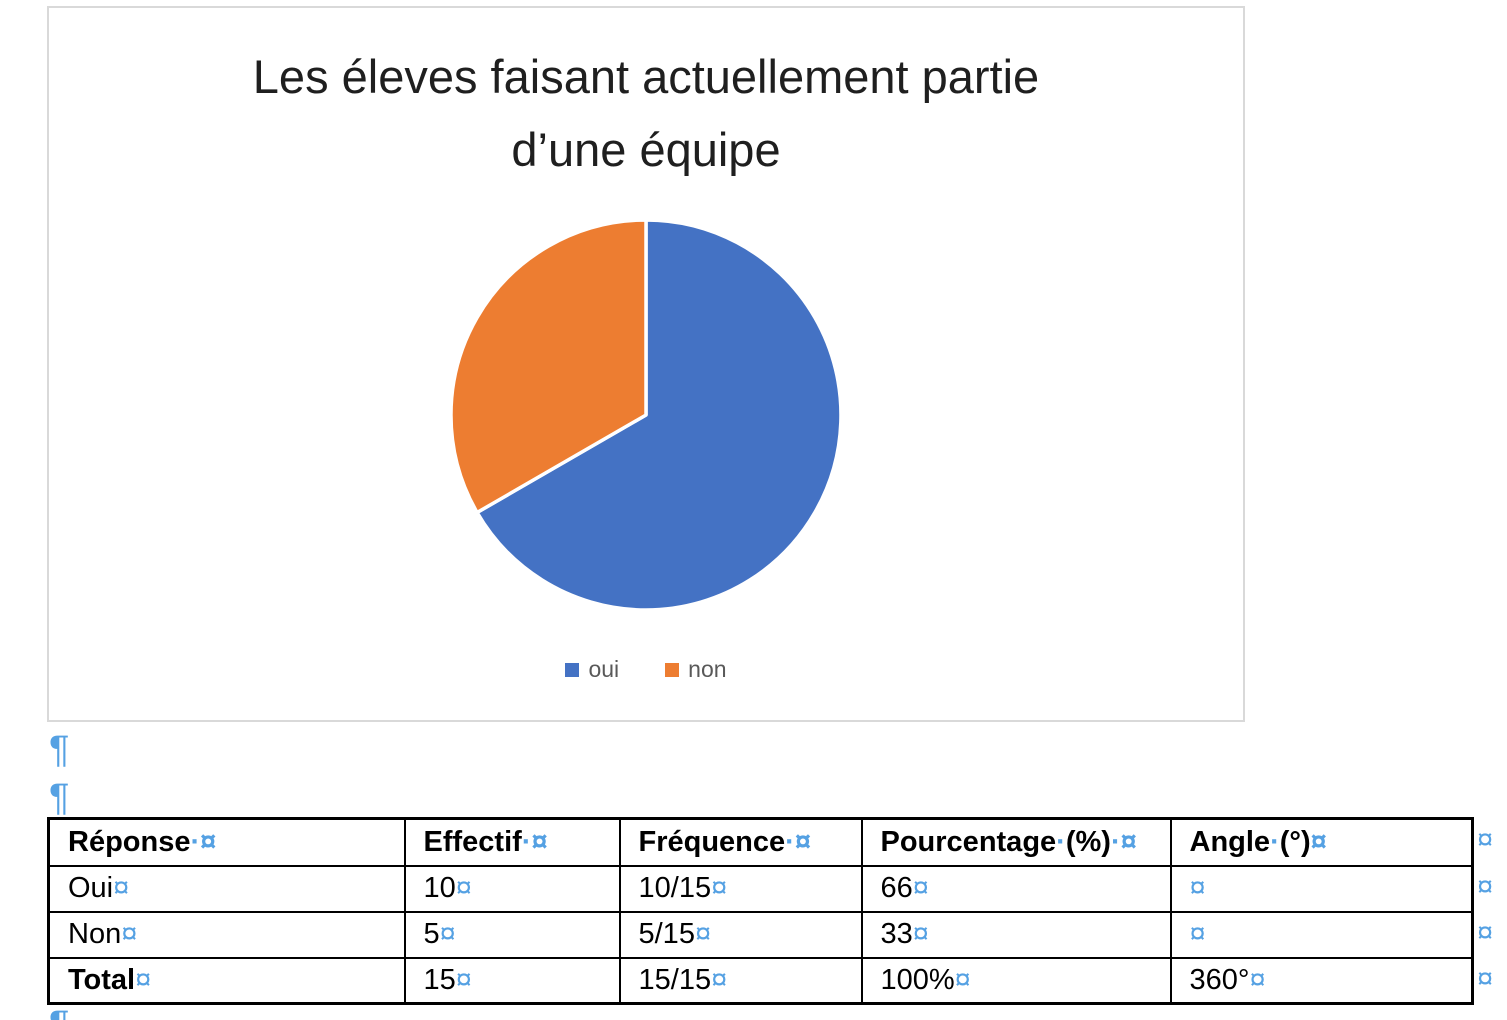 The width and height of the screenshot is (1507, 1020). What do you see at coordinates (1088, 841) in the screenshot?
I see `cell-text: (%)` at bounding box center [1088, 841].